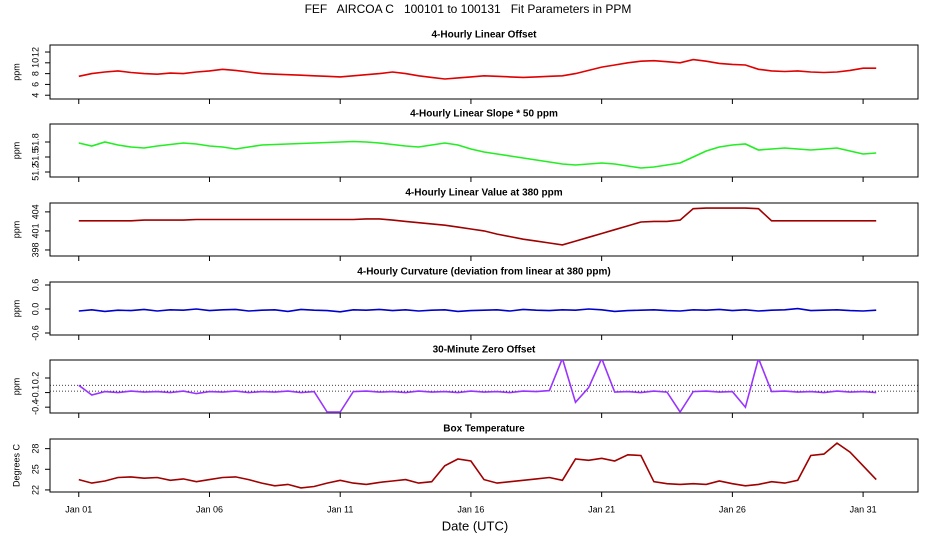 The height and width of the screenshot is (540, 936). I want to click on y-tick-label: 12, so click(35, 52).